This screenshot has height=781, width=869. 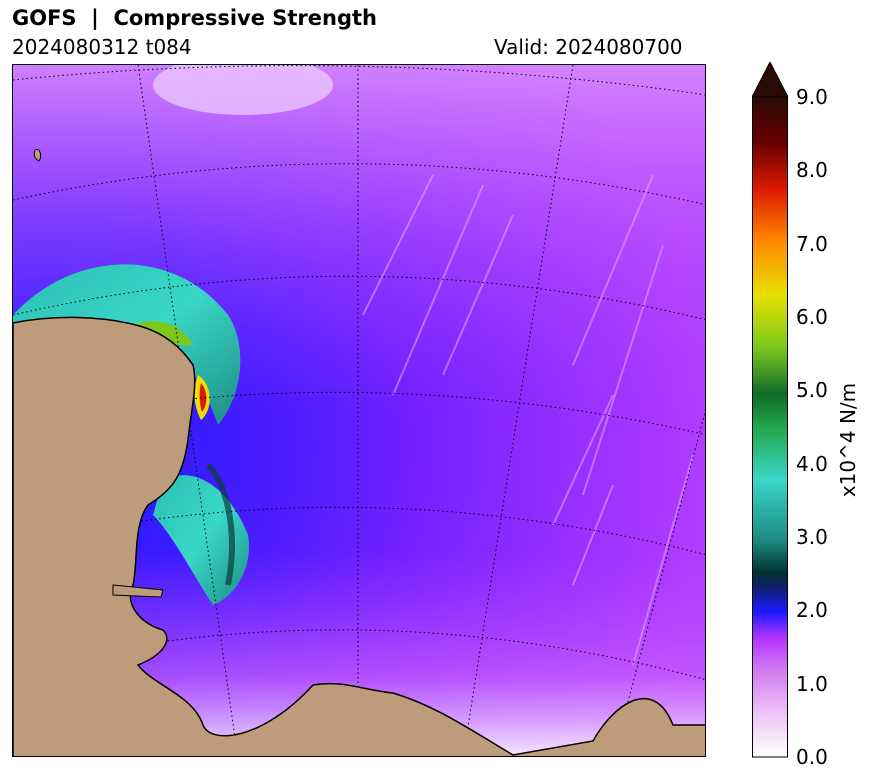 I want to click on land-inlet, so click(x=138, y=591).